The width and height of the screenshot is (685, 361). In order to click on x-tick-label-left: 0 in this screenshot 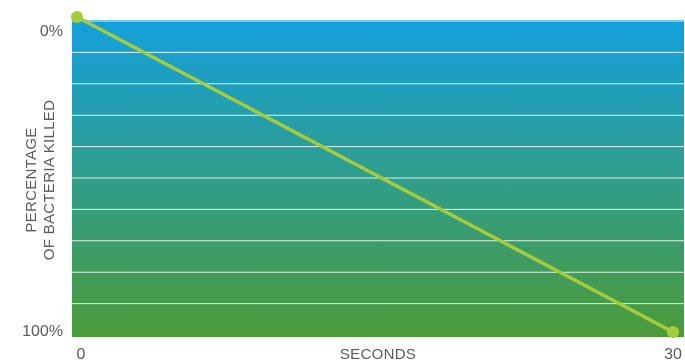, I will do `click(81, 353)`.